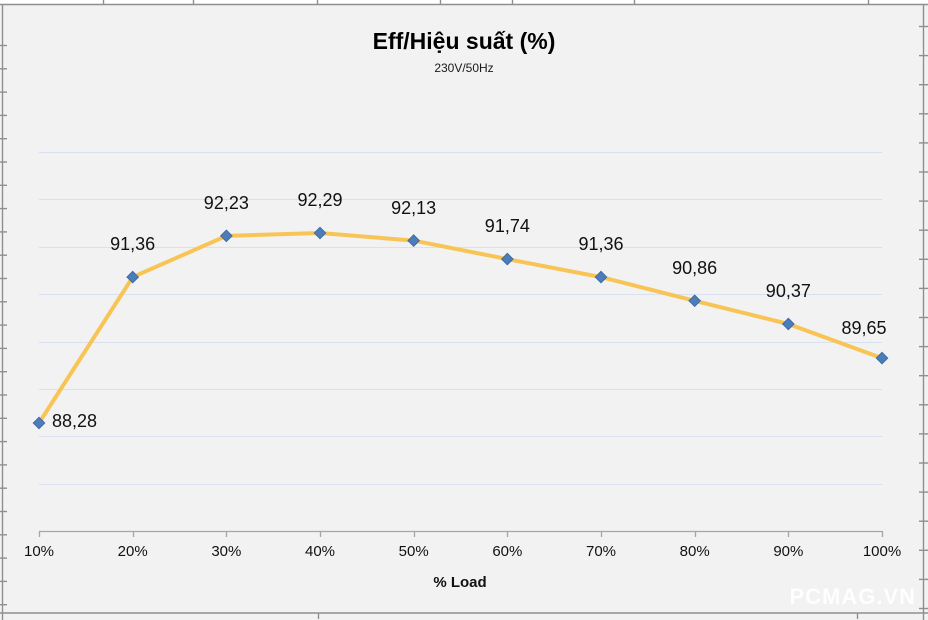 The width and height of the screenshot is (928, 620). I want to click on x-axis-title: % Load, so click(460, 582).